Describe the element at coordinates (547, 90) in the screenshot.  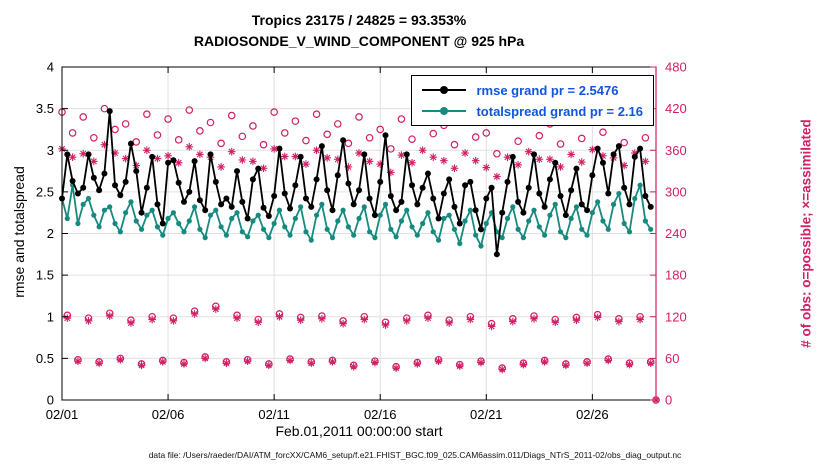
I see `legend-label-rmse: rmse grand pr = 2.5476` at that location.